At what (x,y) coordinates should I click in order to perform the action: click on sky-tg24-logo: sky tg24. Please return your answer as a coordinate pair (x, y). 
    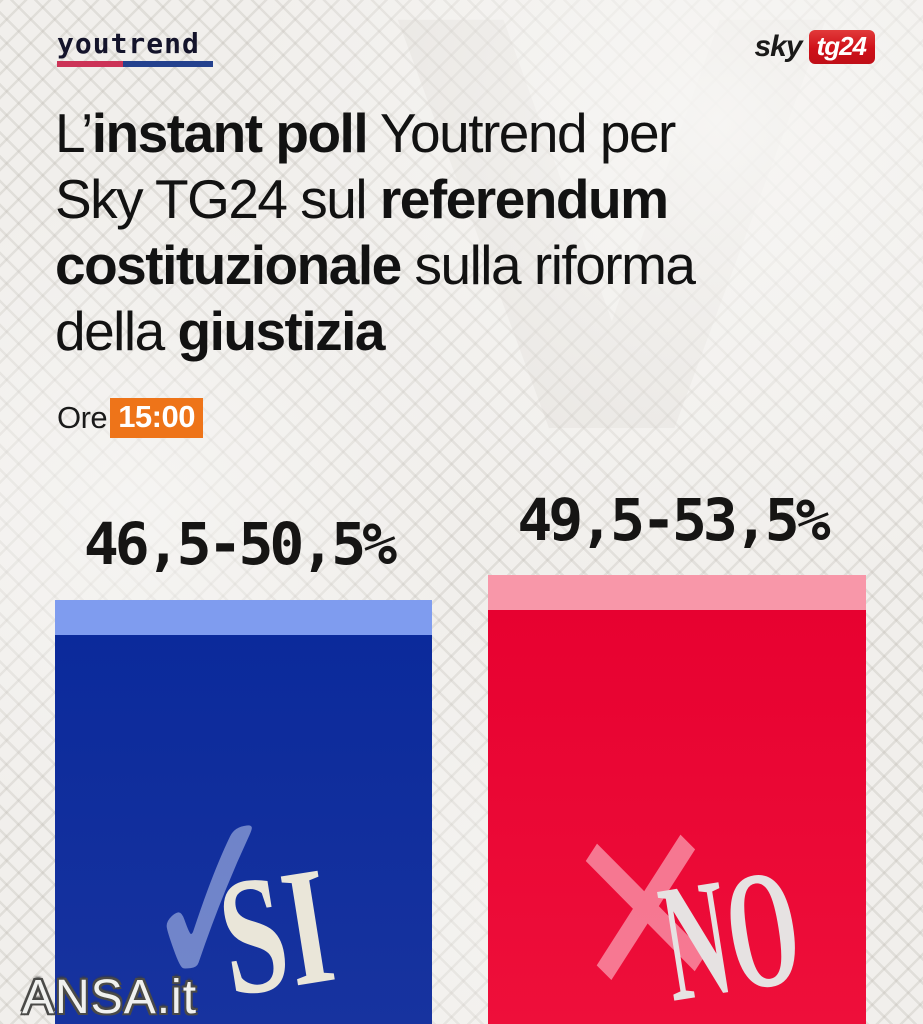
    Looking at the image, I should click on (814, 47).